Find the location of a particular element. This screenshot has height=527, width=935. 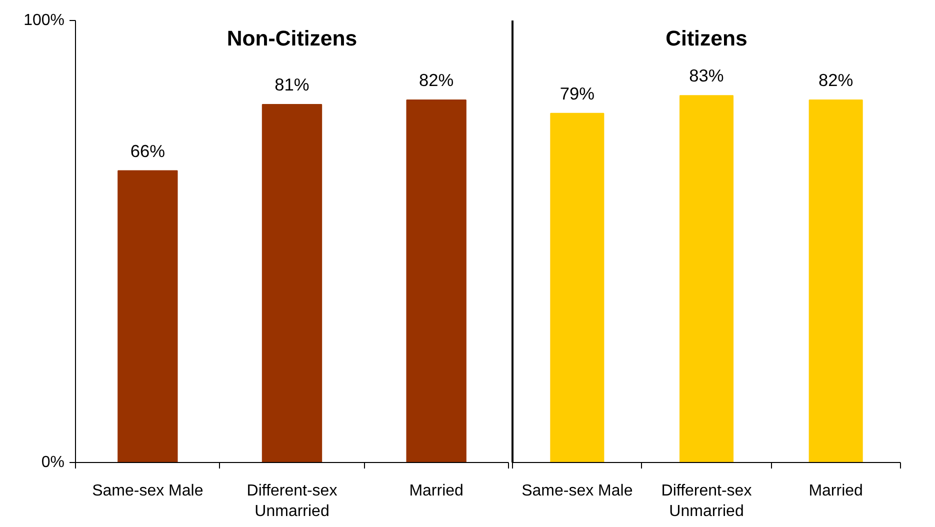

y-tick-label: 100% is located at coordinates (44, 20).